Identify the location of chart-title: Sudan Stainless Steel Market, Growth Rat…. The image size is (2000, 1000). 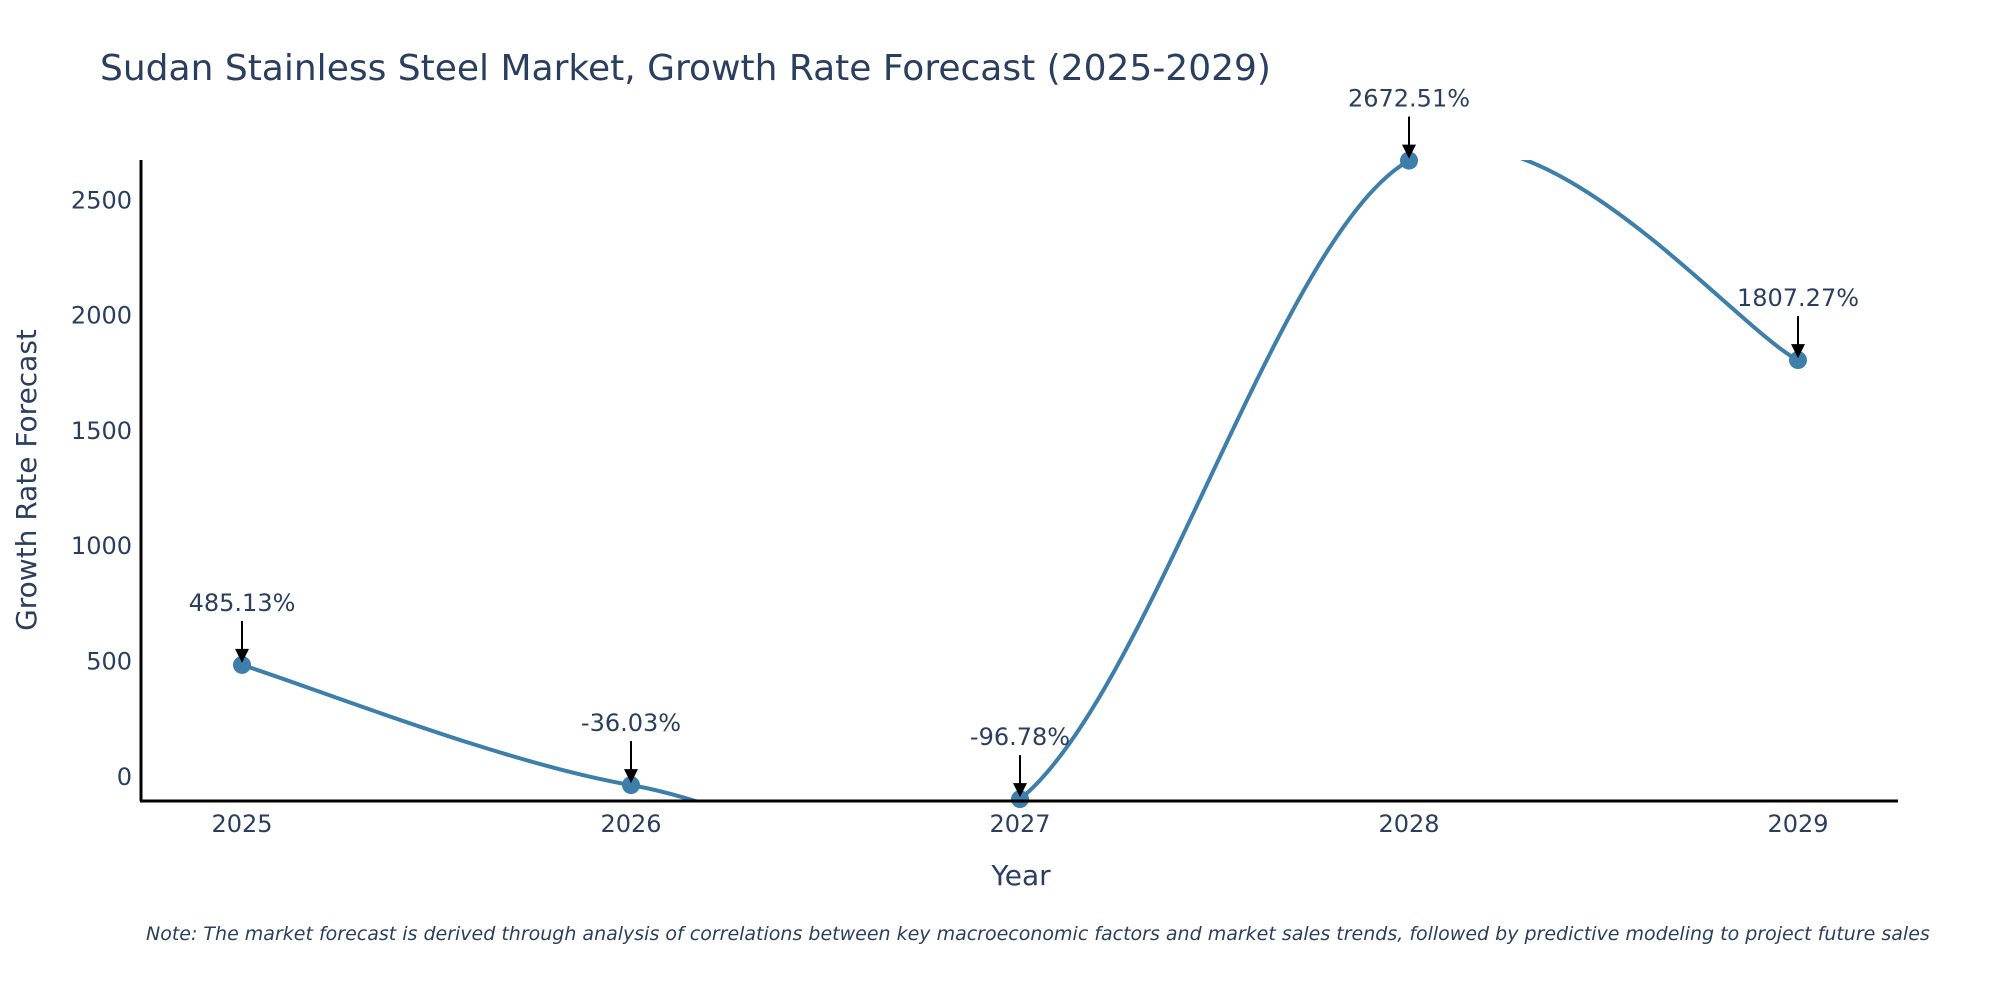
(685, 68).